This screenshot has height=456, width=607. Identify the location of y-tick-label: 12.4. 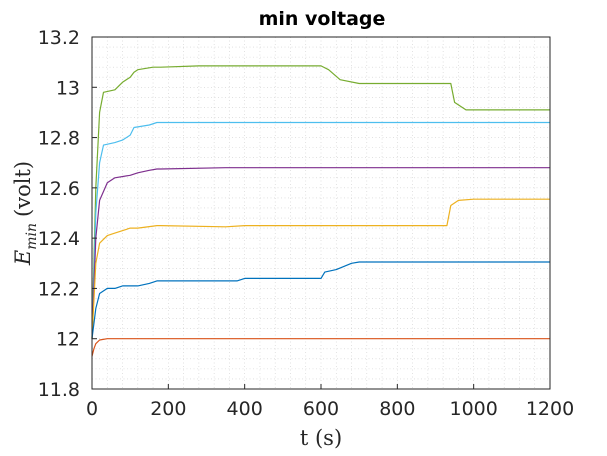
(59, 239).